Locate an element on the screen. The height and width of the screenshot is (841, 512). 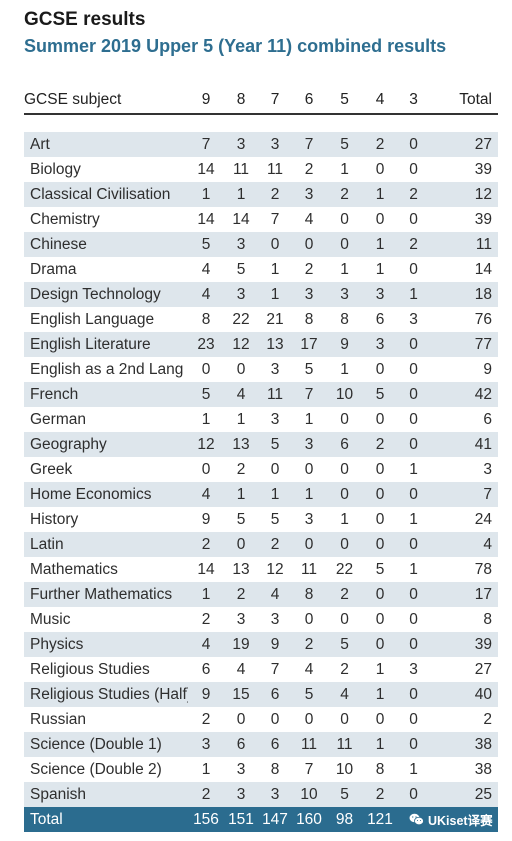
total-cell: 9 is located at coordinates (487, 369).